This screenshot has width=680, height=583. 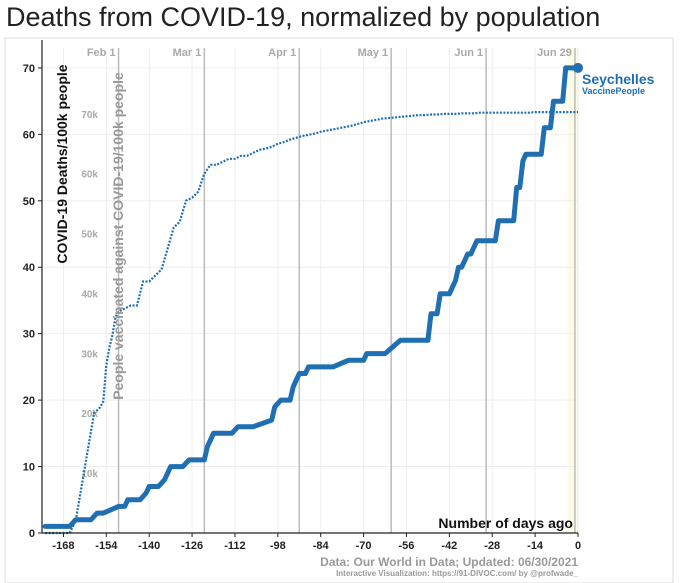 I want to click on y2-tick-label: 70k, so click(x=89, y=115).